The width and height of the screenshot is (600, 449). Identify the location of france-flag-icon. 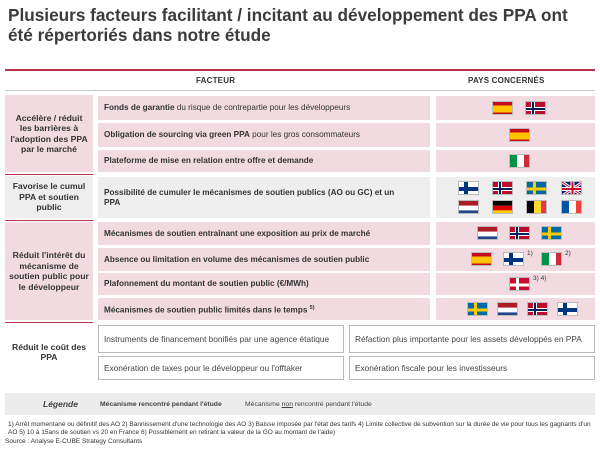
(571, 207).